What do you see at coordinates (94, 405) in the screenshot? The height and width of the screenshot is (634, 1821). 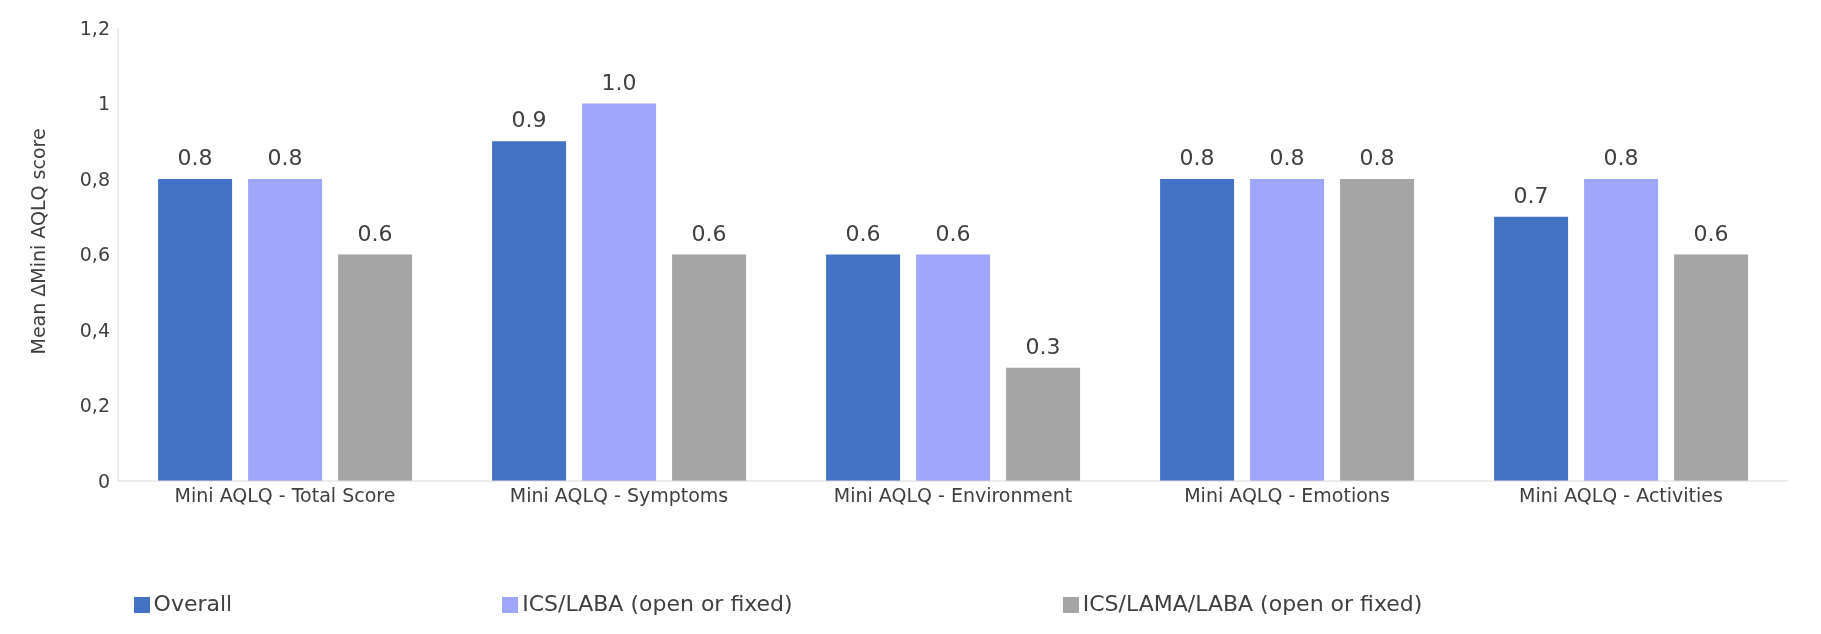 I see `y-tick-label: 0,2` at bounding box center [94, 405].